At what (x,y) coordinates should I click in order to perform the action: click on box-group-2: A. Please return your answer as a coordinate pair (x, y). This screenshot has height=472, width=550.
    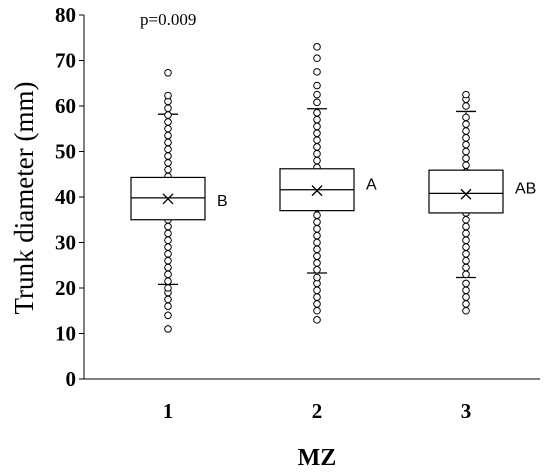
    Looking at the image, I should click on (328, 183).